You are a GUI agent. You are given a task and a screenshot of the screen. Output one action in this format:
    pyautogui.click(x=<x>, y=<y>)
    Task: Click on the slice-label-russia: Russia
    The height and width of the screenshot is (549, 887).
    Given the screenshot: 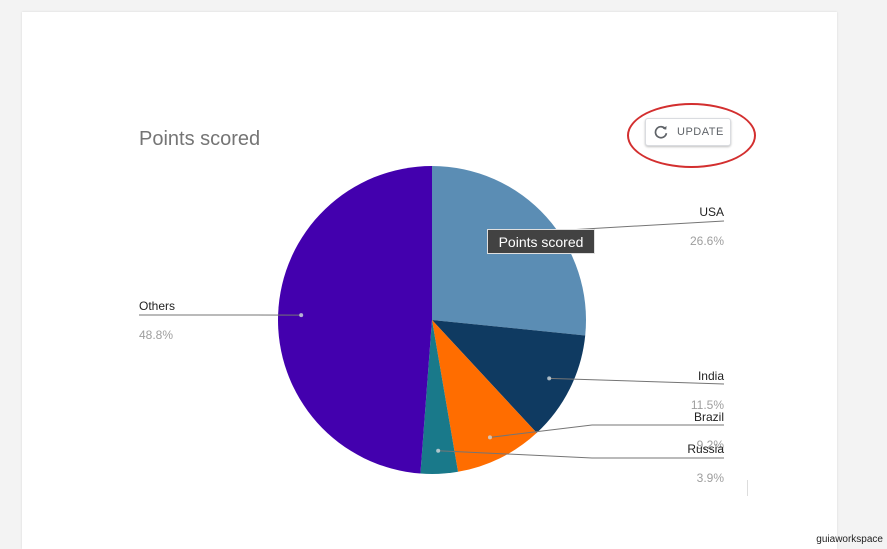 What is the action you would take?
    pyautogui.click(x=705, y=449)
    